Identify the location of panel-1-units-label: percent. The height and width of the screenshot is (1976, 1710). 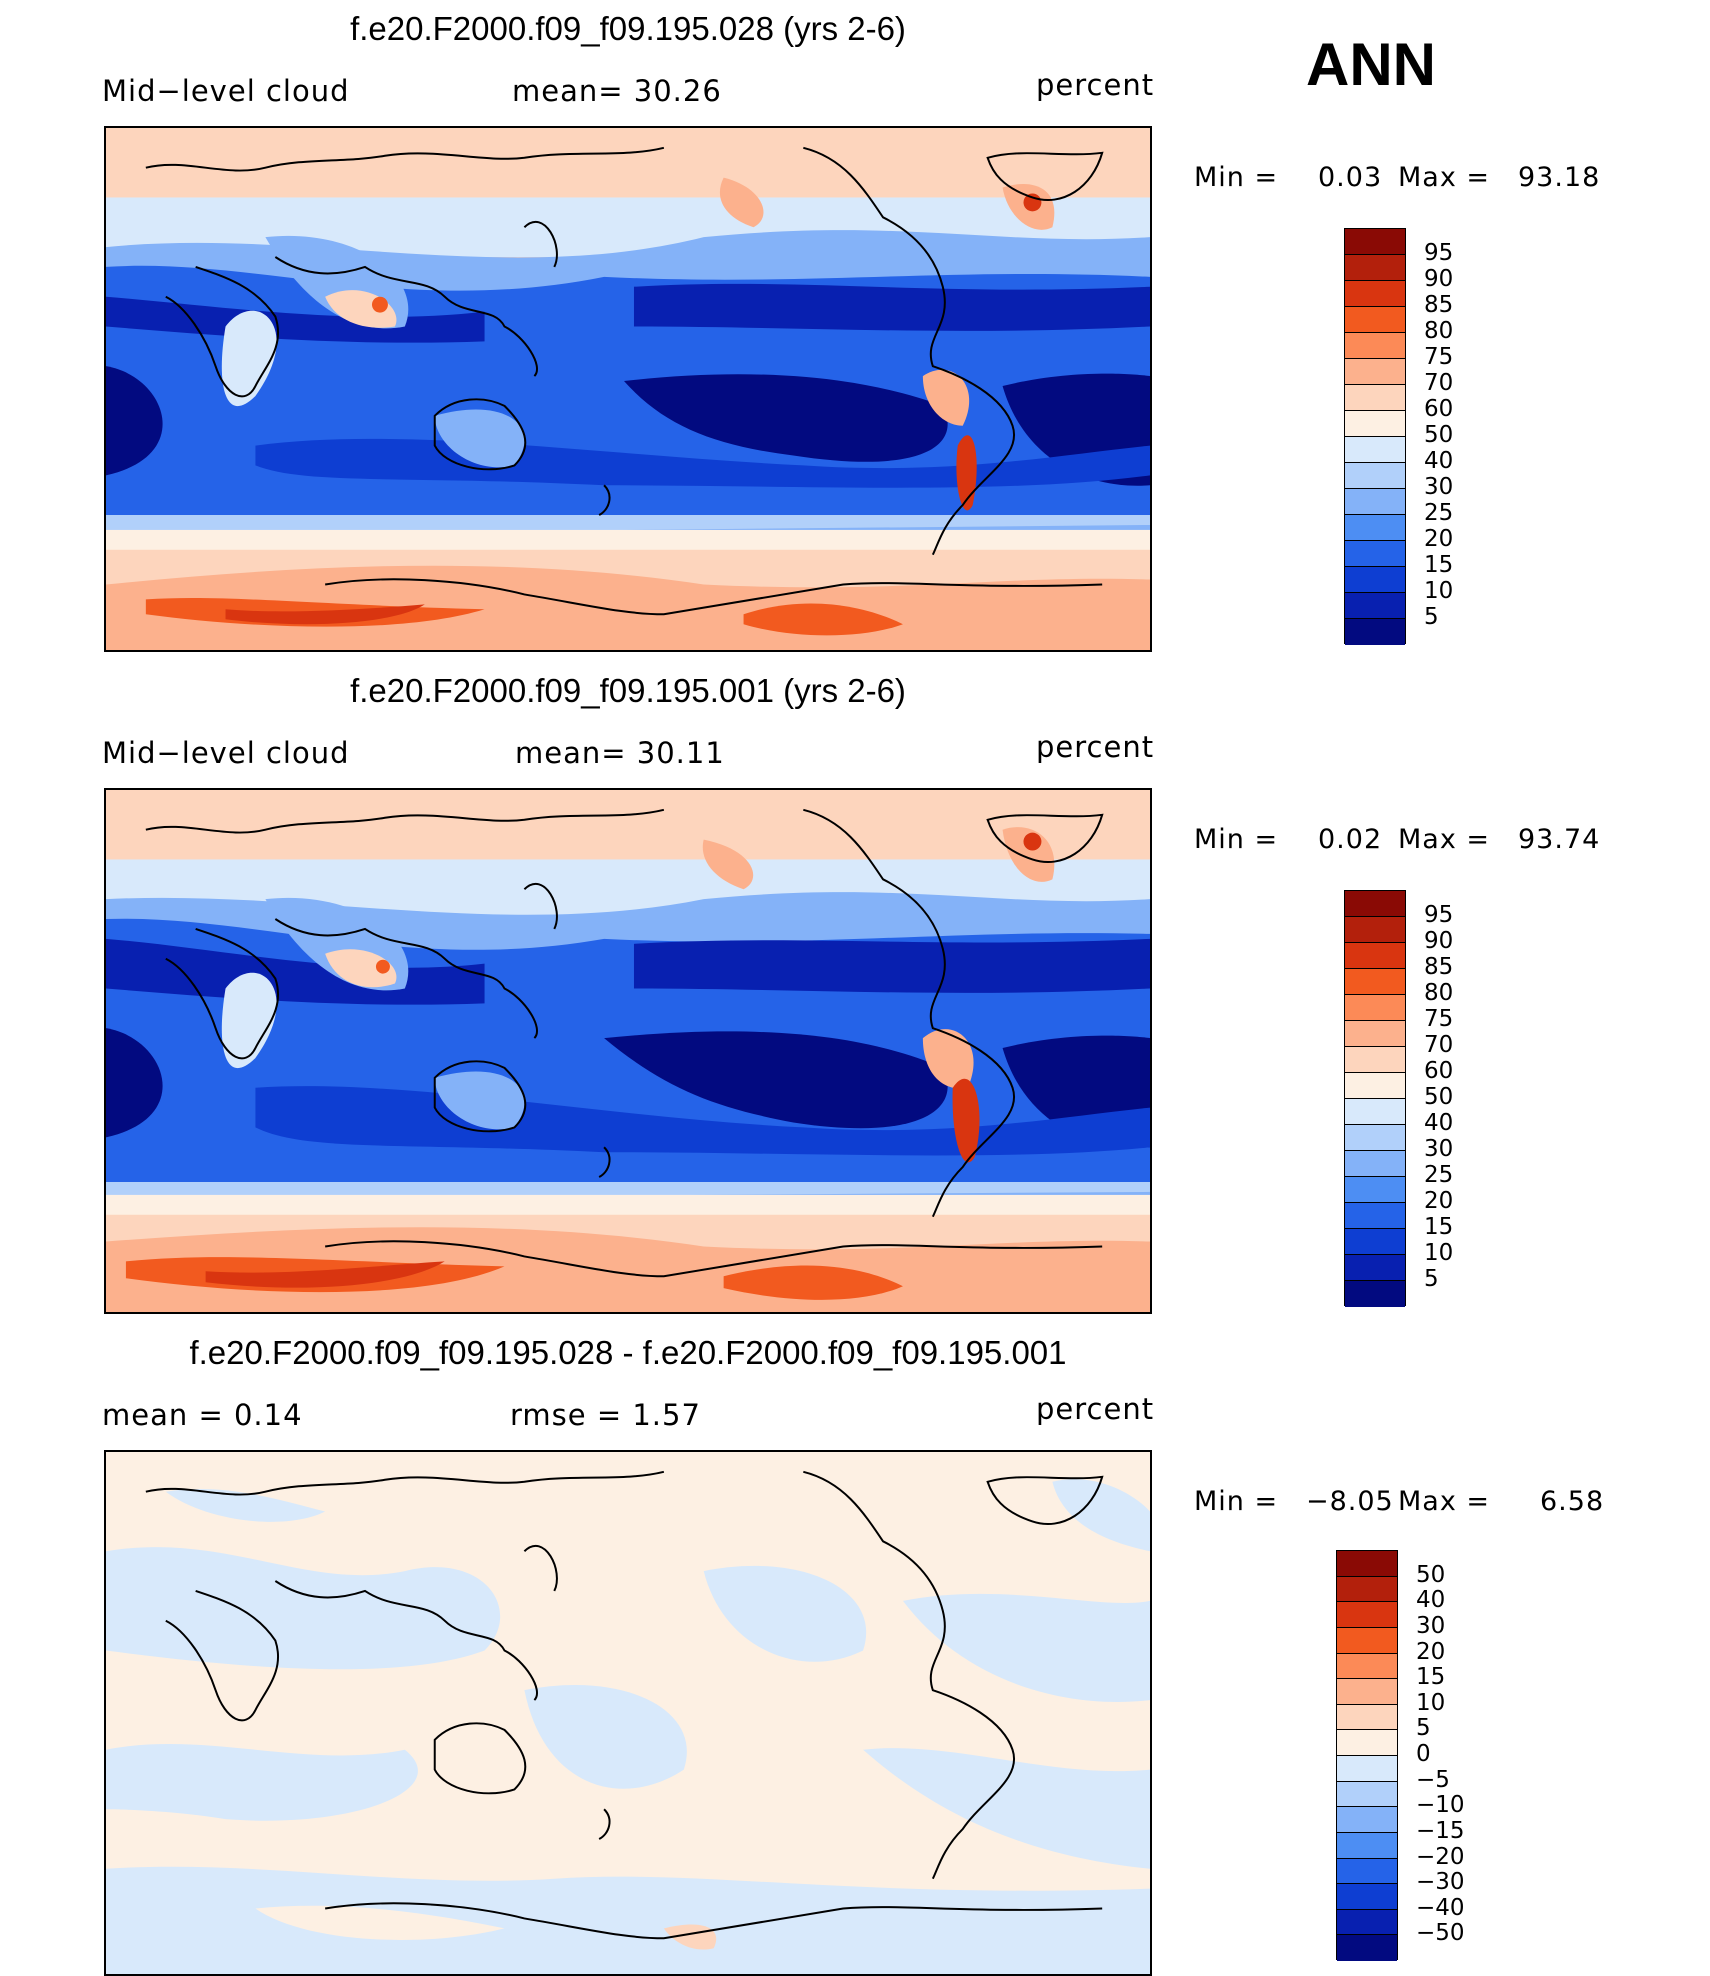
(1095, 85).